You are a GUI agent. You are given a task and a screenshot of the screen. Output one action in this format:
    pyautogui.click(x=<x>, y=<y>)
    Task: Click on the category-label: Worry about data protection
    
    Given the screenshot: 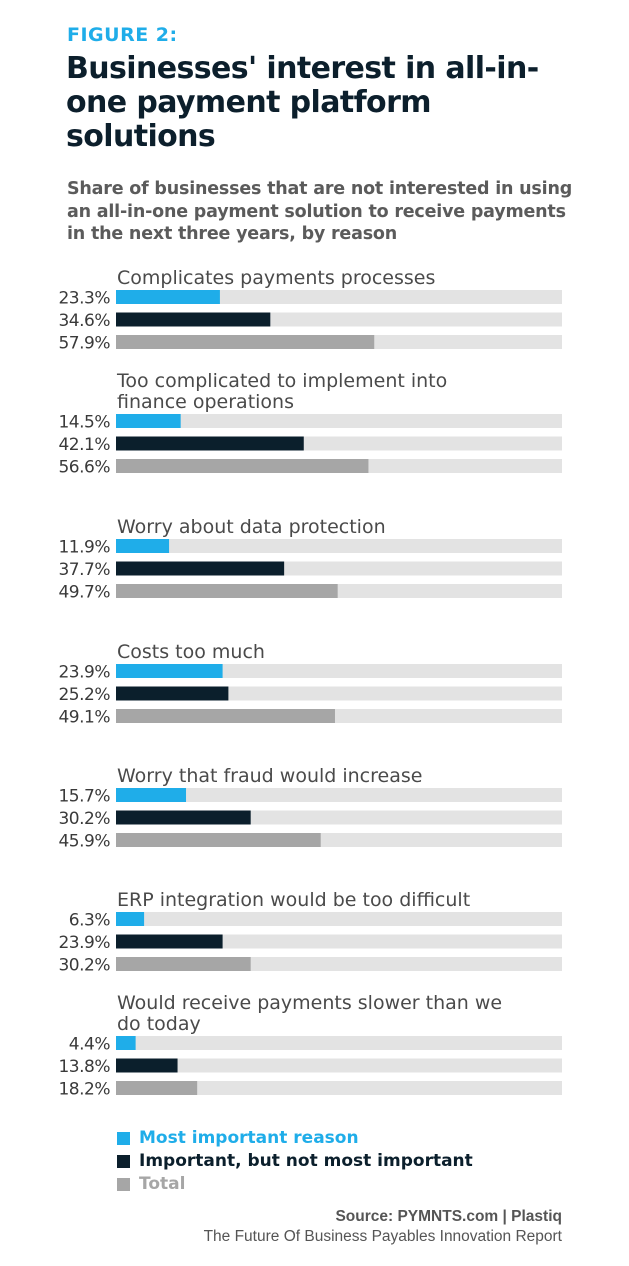 What is the action you would take?
    pyautogui.click(x=251, y=527)
    